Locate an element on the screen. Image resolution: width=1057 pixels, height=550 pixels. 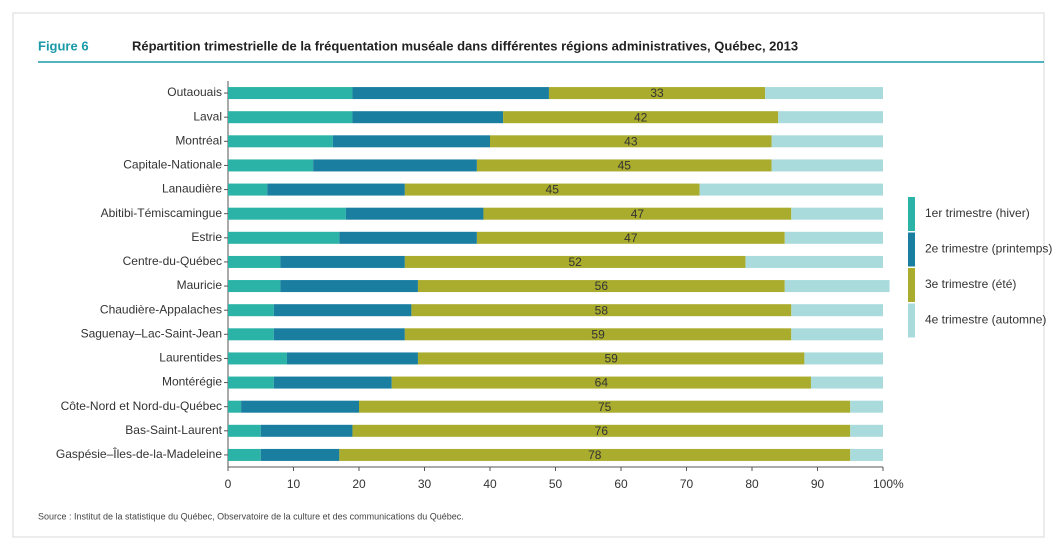
y-tick-label: Laval is located at coordinates (207, 116).